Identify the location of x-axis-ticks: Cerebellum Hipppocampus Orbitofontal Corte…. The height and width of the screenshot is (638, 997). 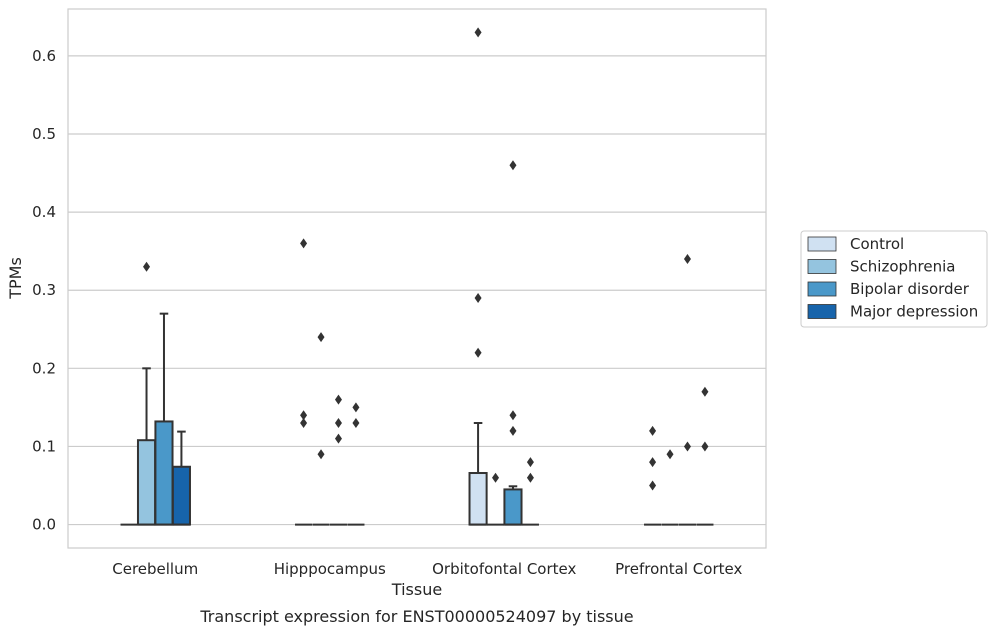
(427, 569).